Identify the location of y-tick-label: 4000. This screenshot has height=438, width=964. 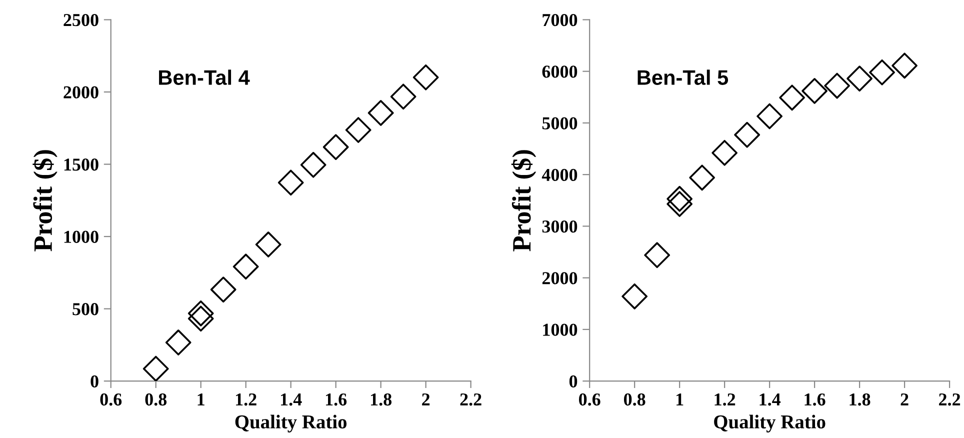
(560, 175).